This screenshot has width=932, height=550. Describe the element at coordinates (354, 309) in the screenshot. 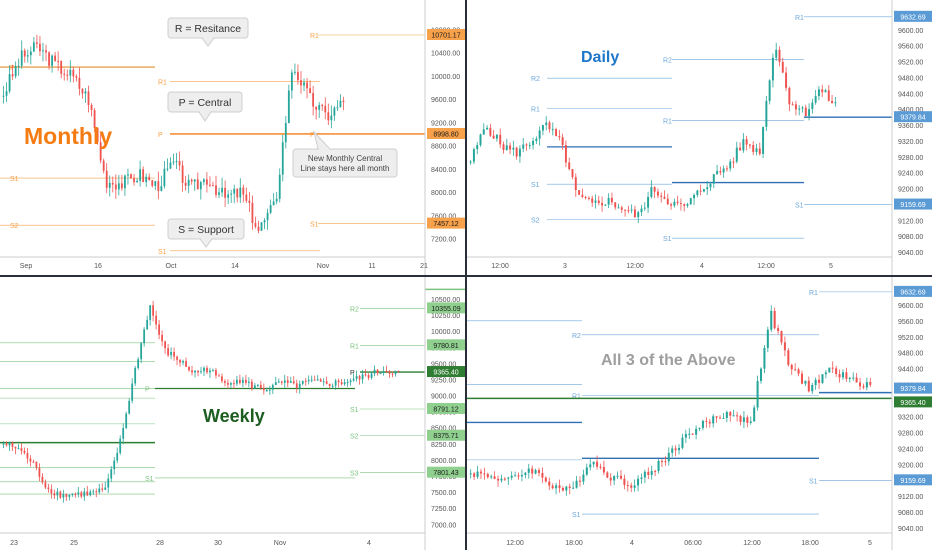

I see `weekly-level-label: R2` at that location.